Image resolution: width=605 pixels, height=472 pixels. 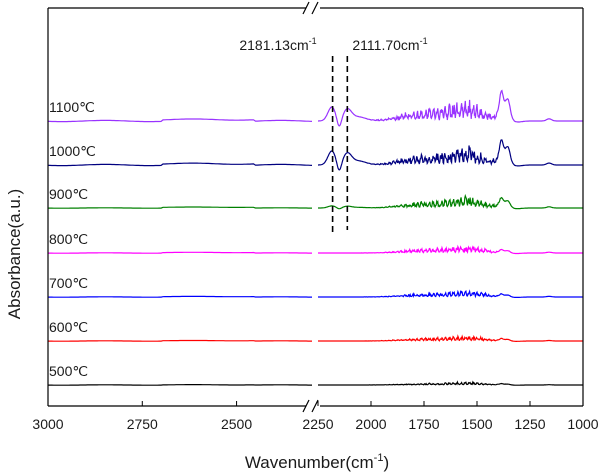 What do you see at coordinates (68, 239) in the screenshot?
I see `series-label: 800℃` at bounding box center [68, 239].